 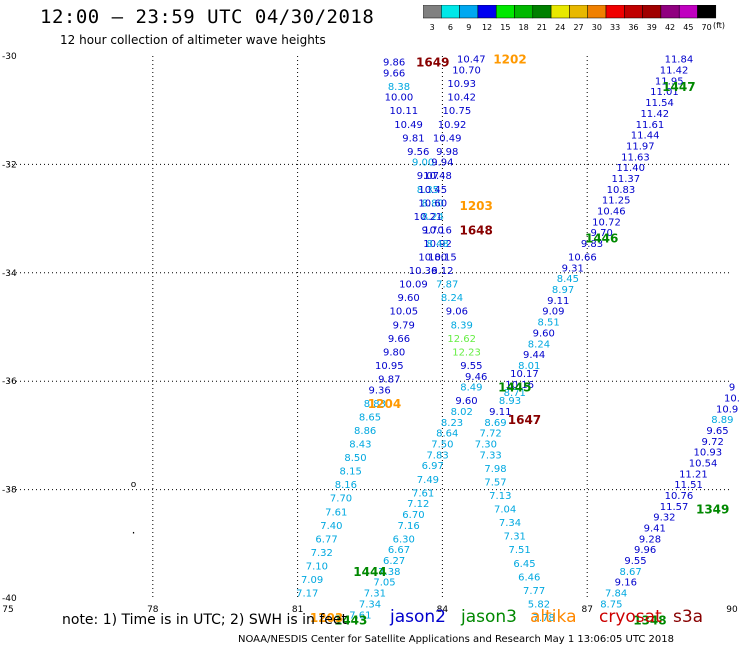 What do you see at coordinates (732, 610) in the screenshot?
I see `x-tick-label: 90` at bounding box center [732, 610].